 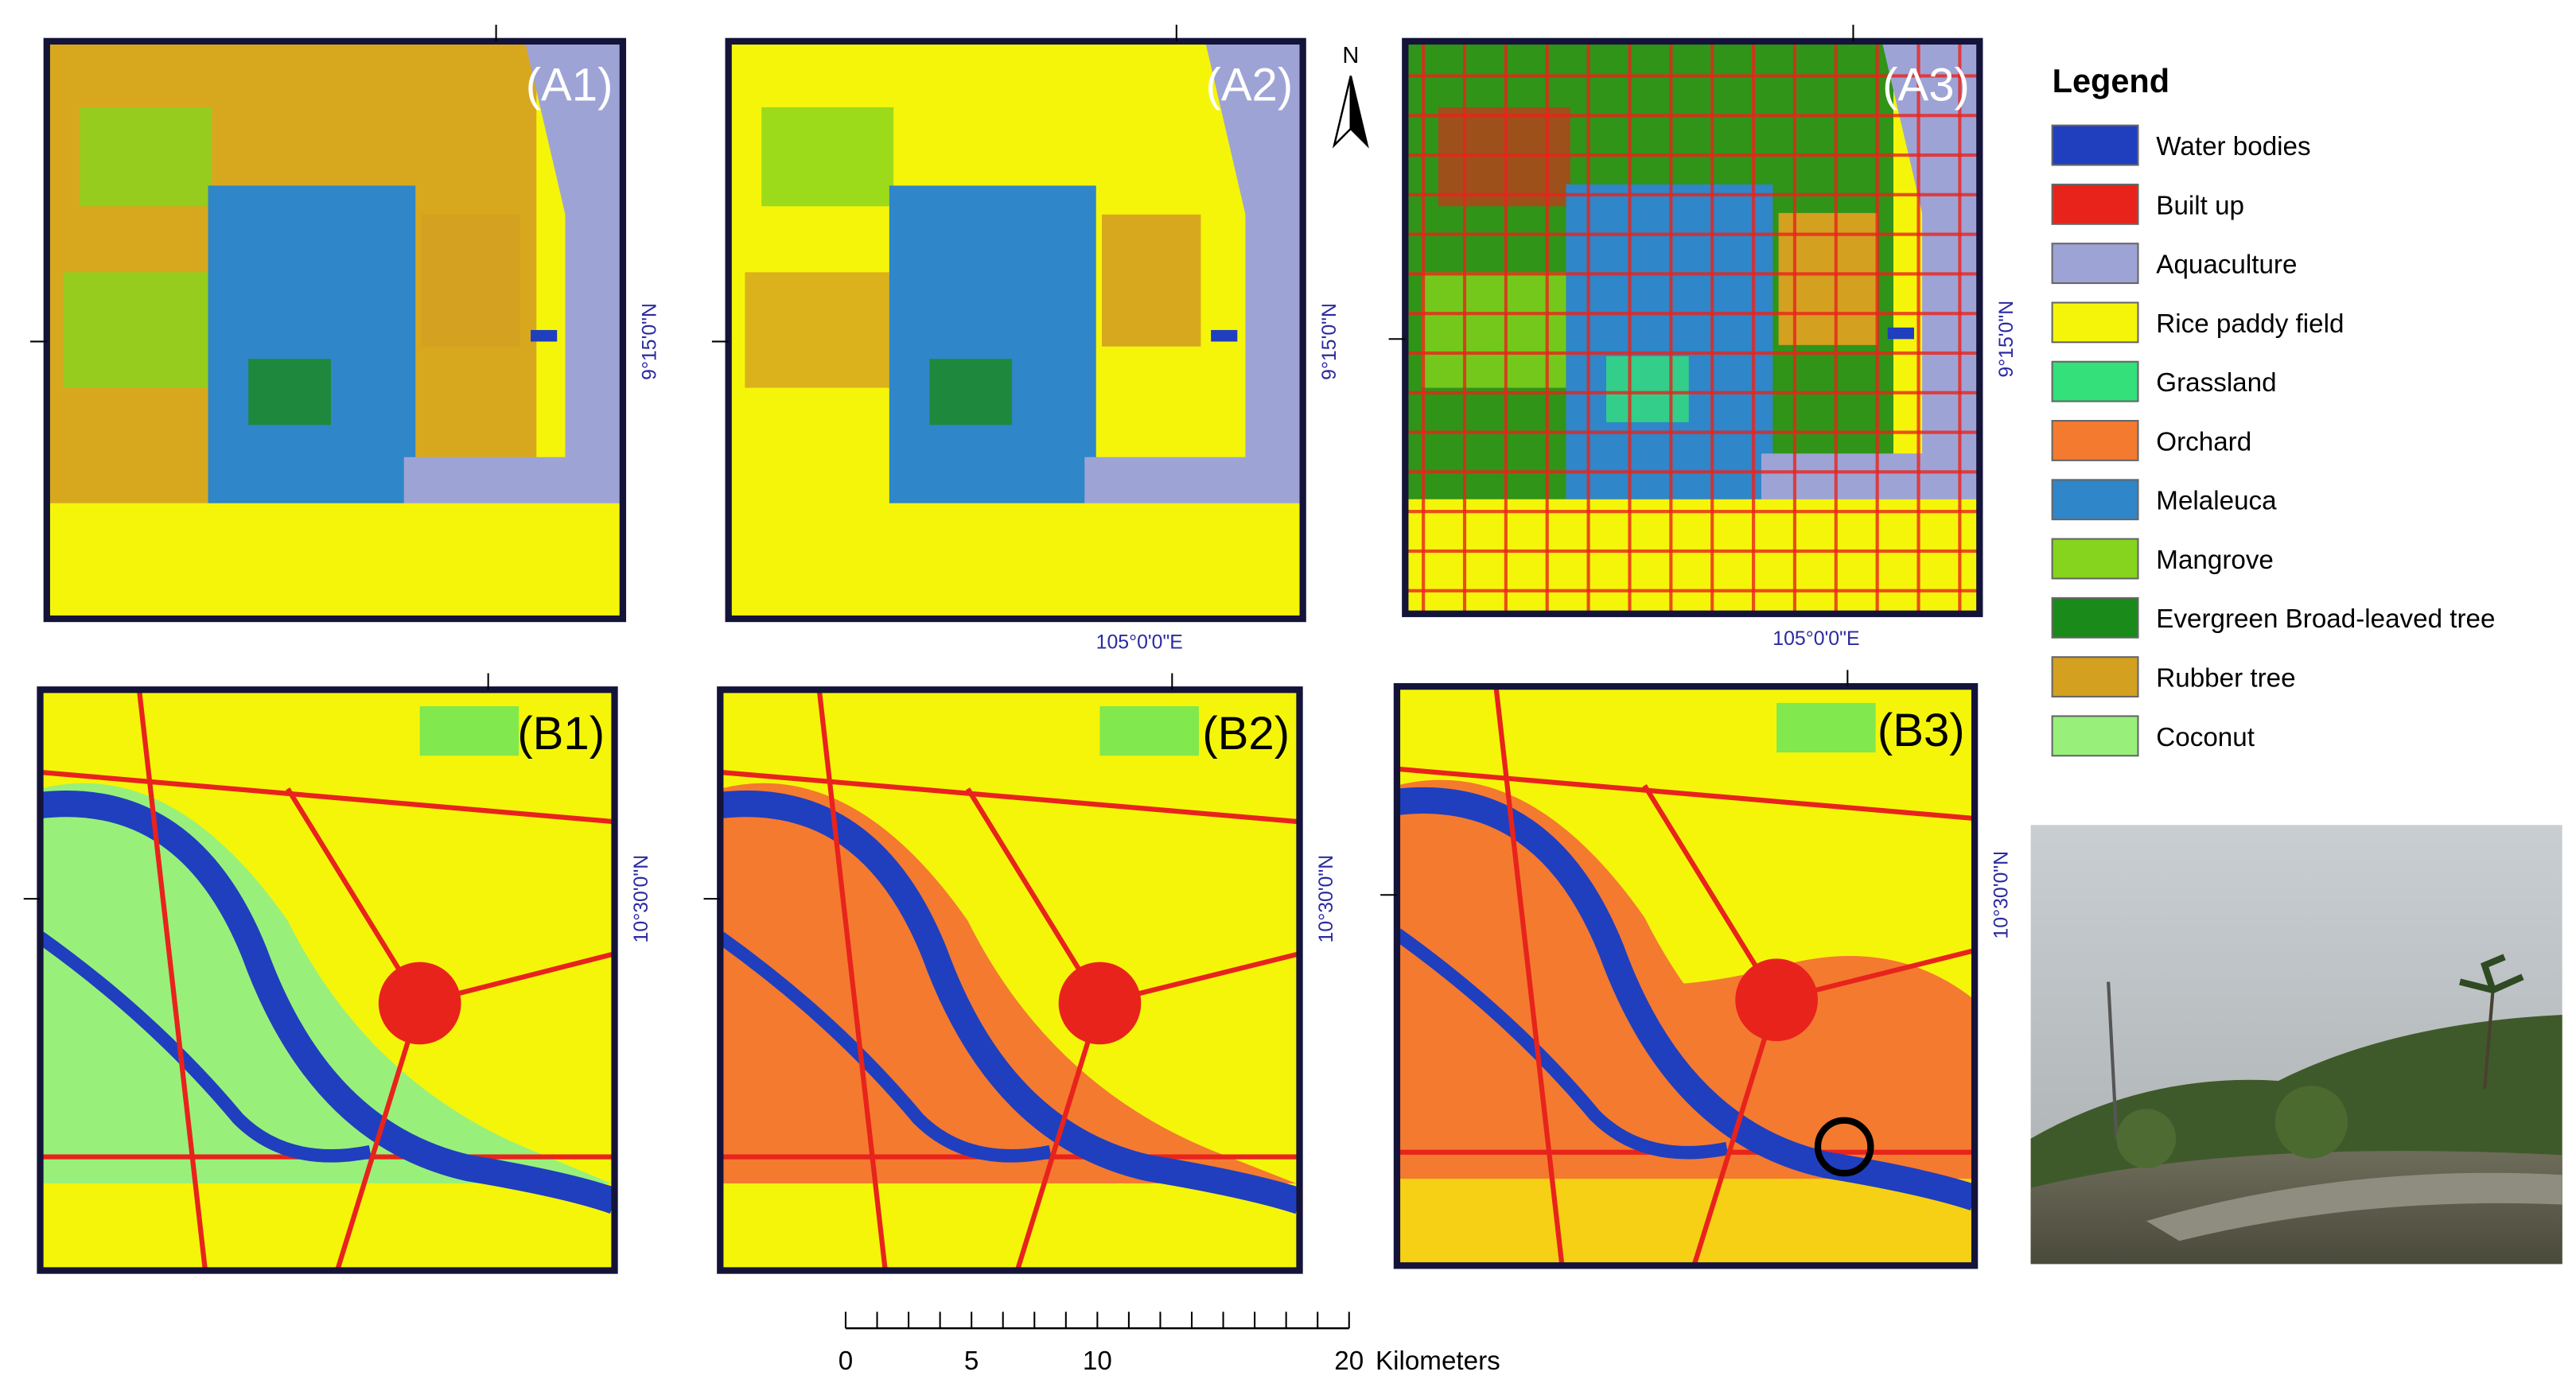 I want to click on panel-label: (A3), so click(x=1926, y=85).